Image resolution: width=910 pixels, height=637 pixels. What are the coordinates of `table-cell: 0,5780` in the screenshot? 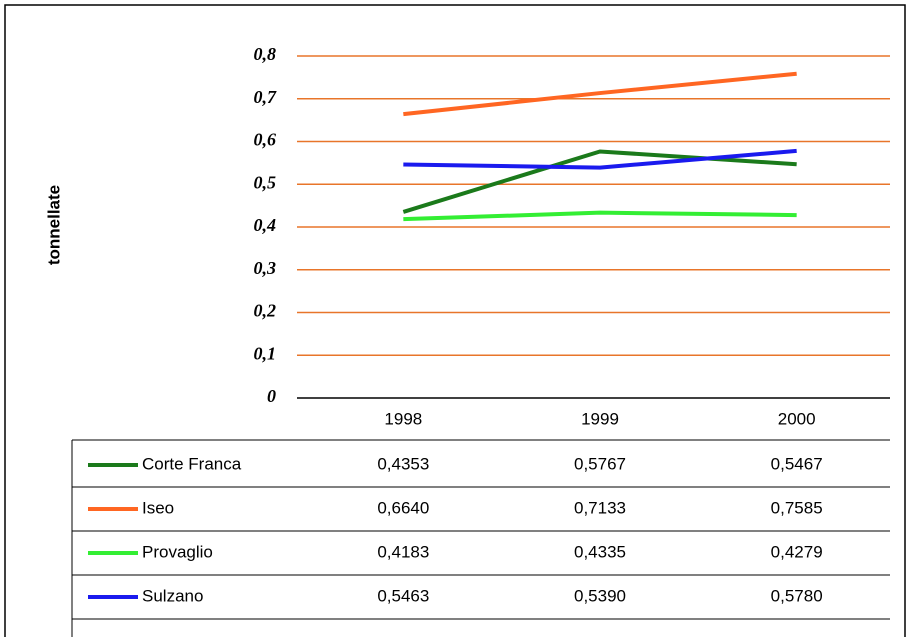 It's located at (797, 595).